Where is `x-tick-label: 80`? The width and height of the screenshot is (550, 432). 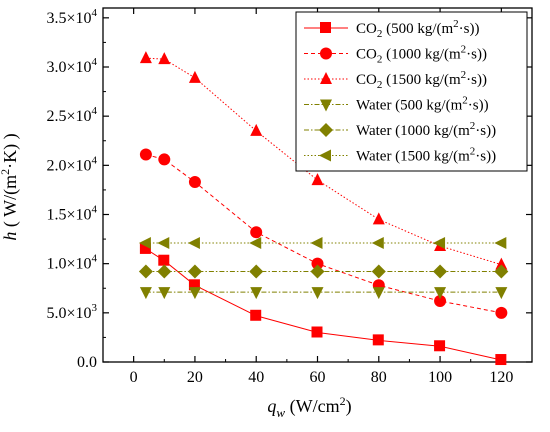
x-tick-label: 80 is located at coordinates (379, 377).